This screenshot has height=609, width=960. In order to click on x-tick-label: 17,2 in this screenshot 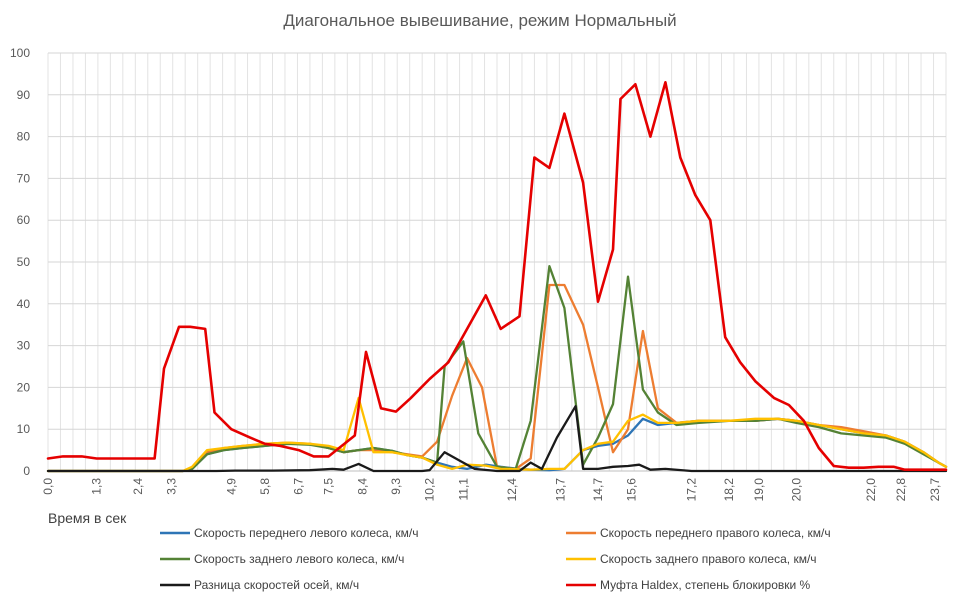, I will do `click(692, 490)`.